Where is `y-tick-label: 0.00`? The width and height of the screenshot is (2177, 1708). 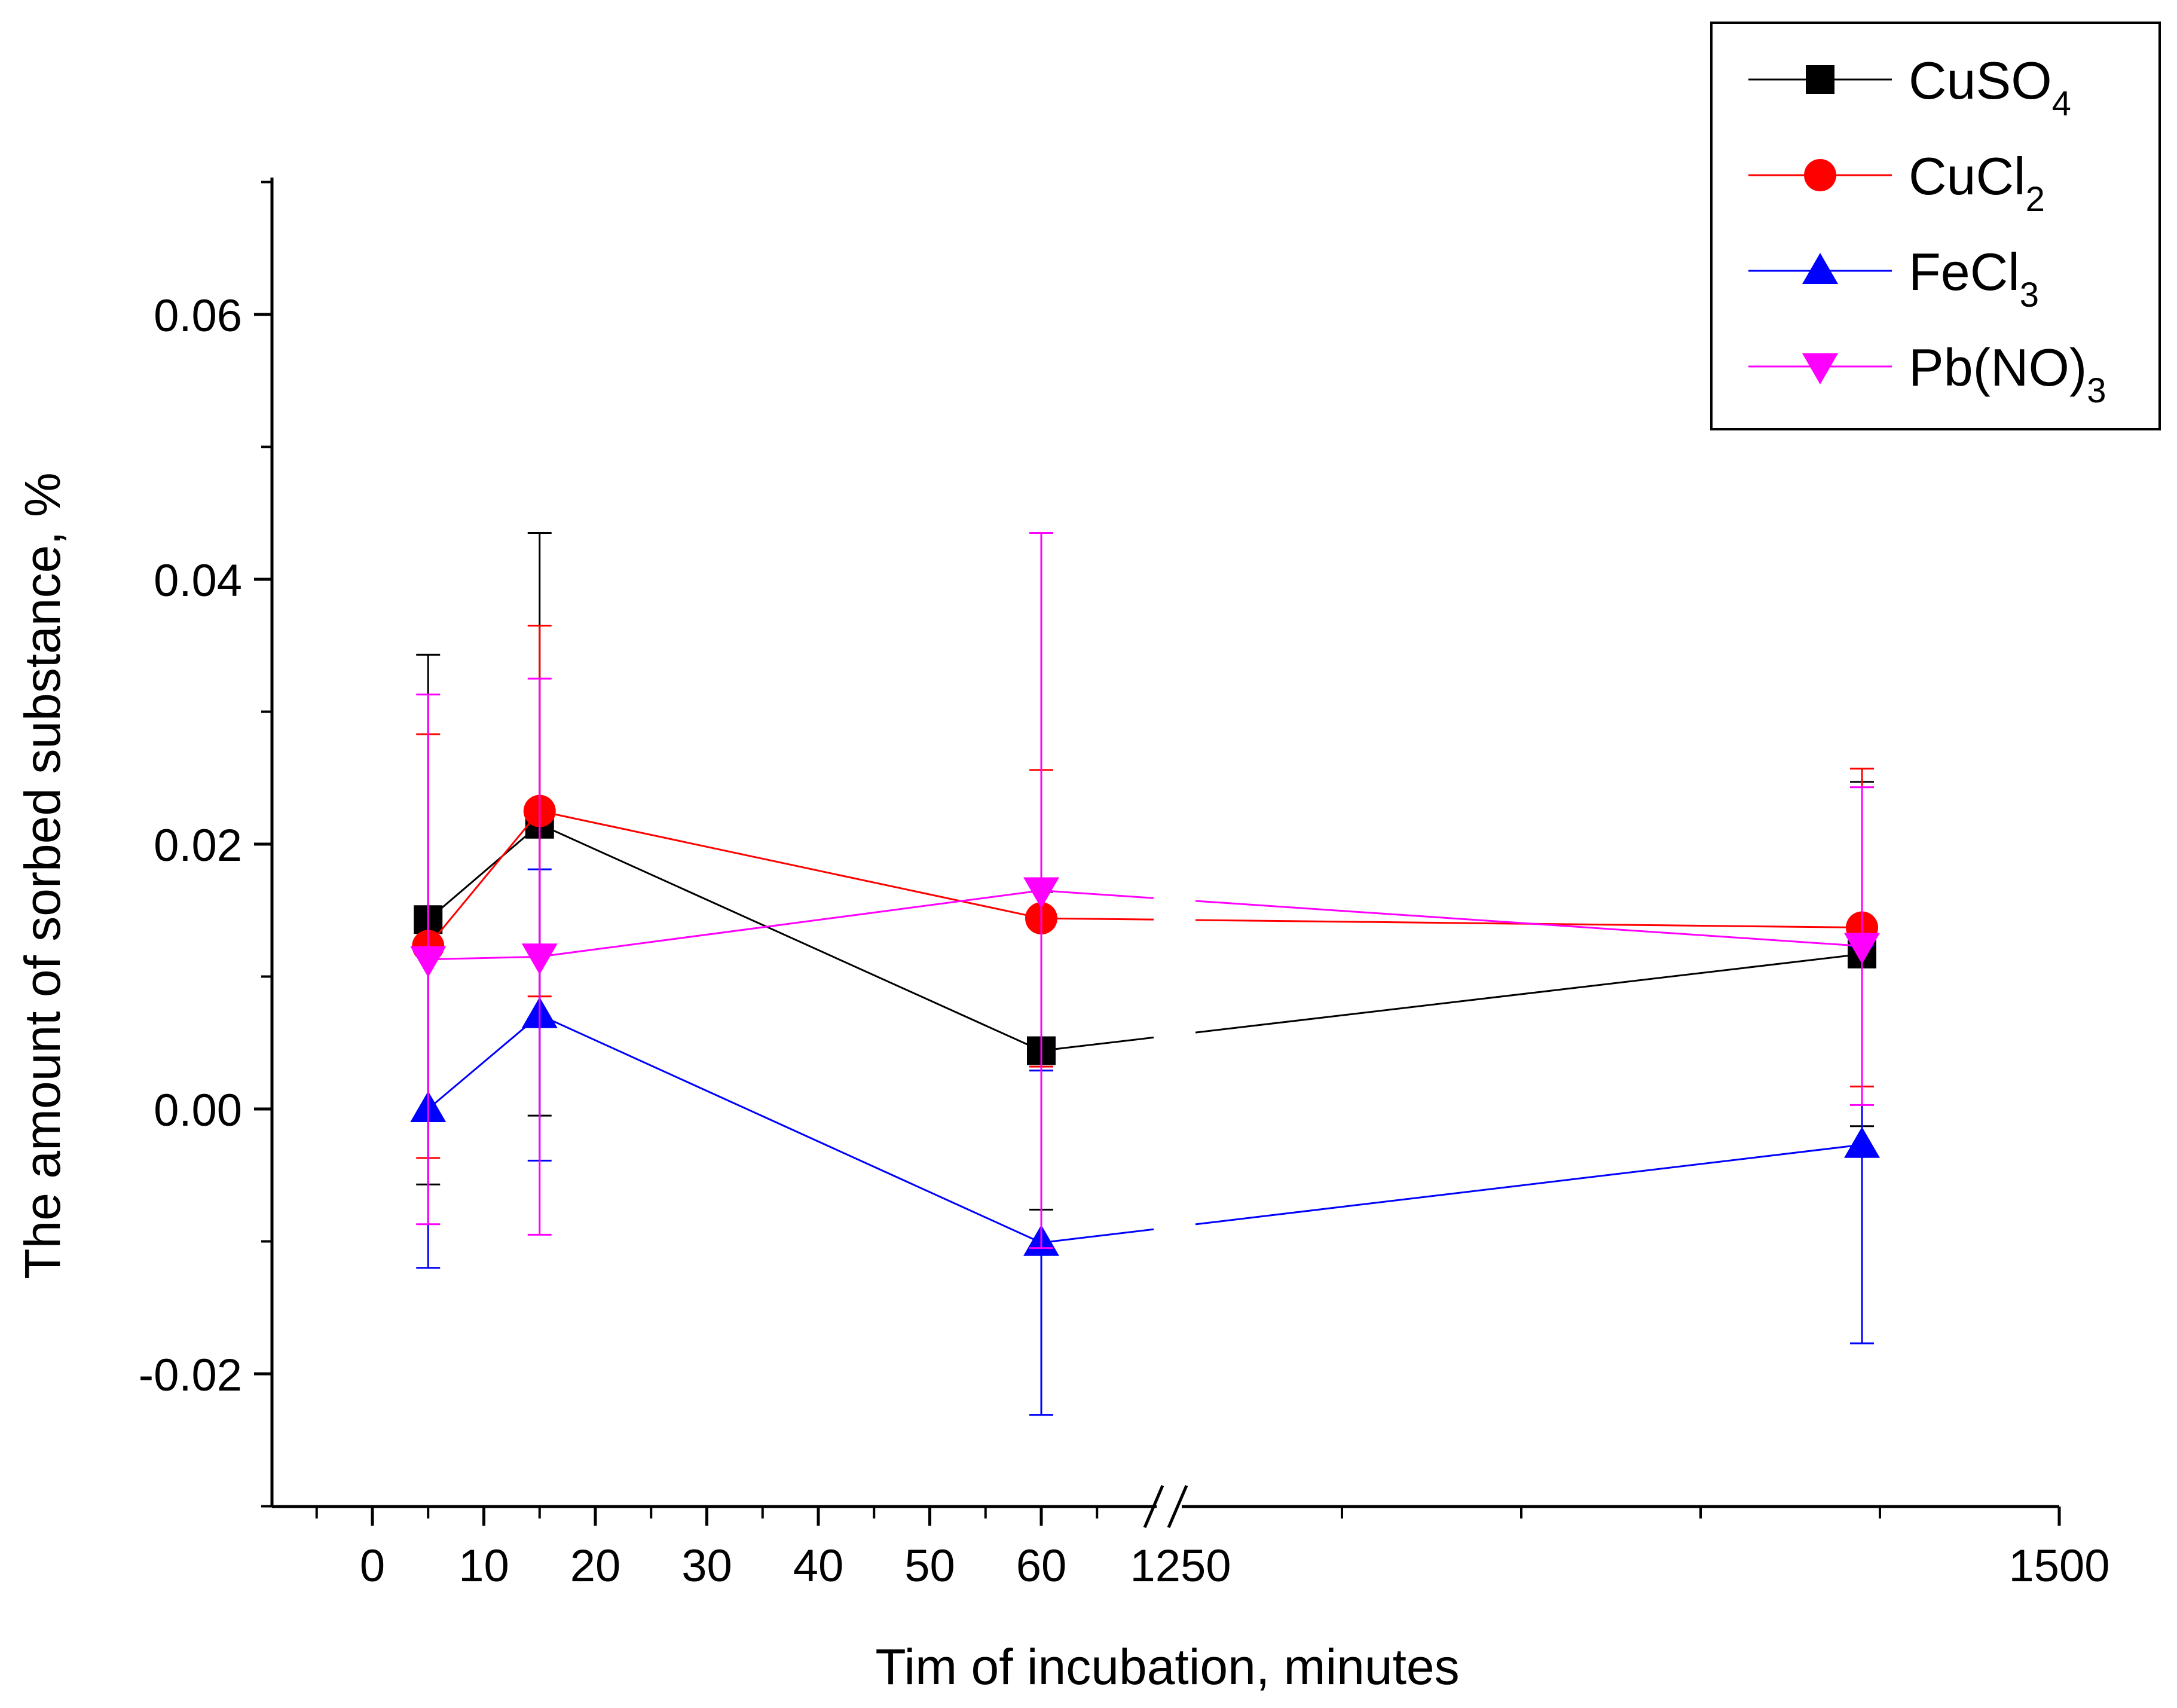
y-tick-label: 0.00 is located at coordinates (198, 1110).